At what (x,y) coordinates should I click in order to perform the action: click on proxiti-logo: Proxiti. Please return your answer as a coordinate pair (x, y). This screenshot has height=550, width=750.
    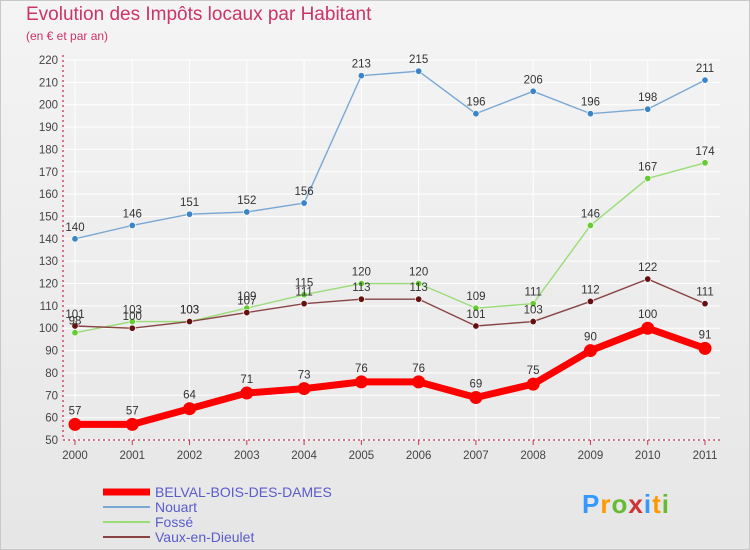
    Looking at the image, I should click on (626, 504).